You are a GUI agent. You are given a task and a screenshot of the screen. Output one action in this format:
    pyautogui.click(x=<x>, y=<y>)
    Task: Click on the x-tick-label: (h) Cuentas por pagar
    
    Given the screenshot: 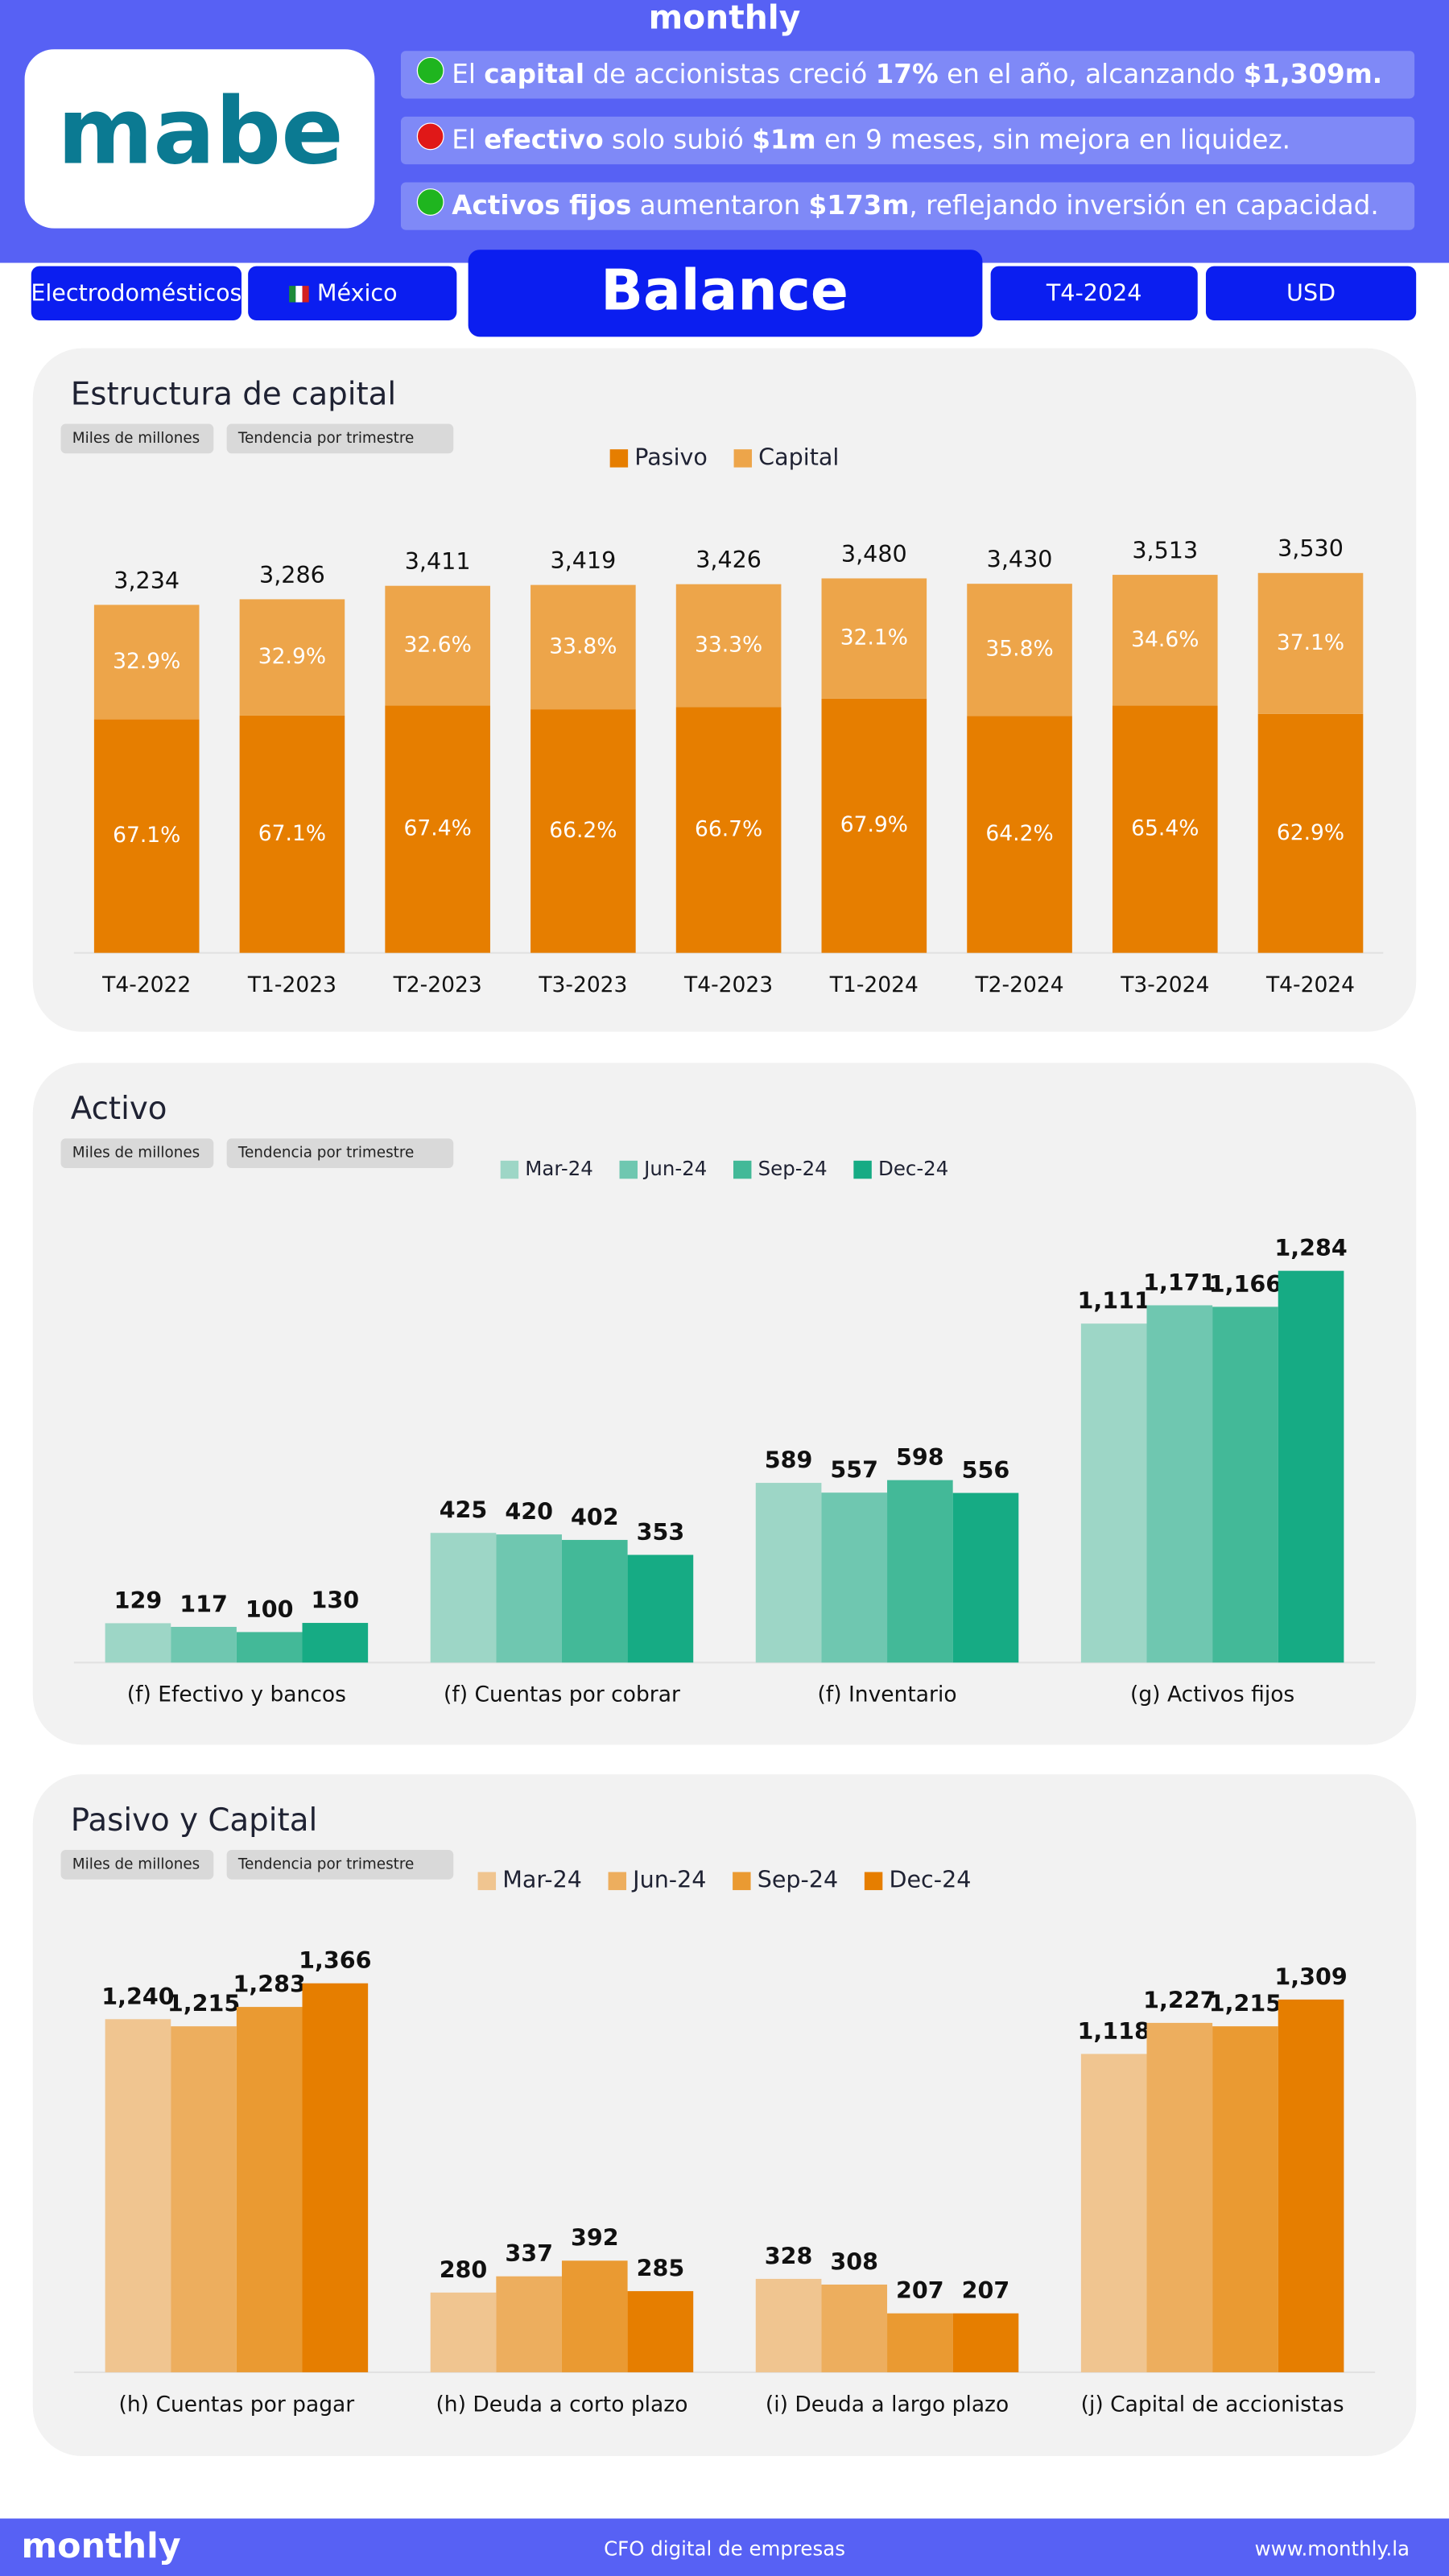 What is the action you would take?
    pyautogui.click(x=237, y=2404)
    